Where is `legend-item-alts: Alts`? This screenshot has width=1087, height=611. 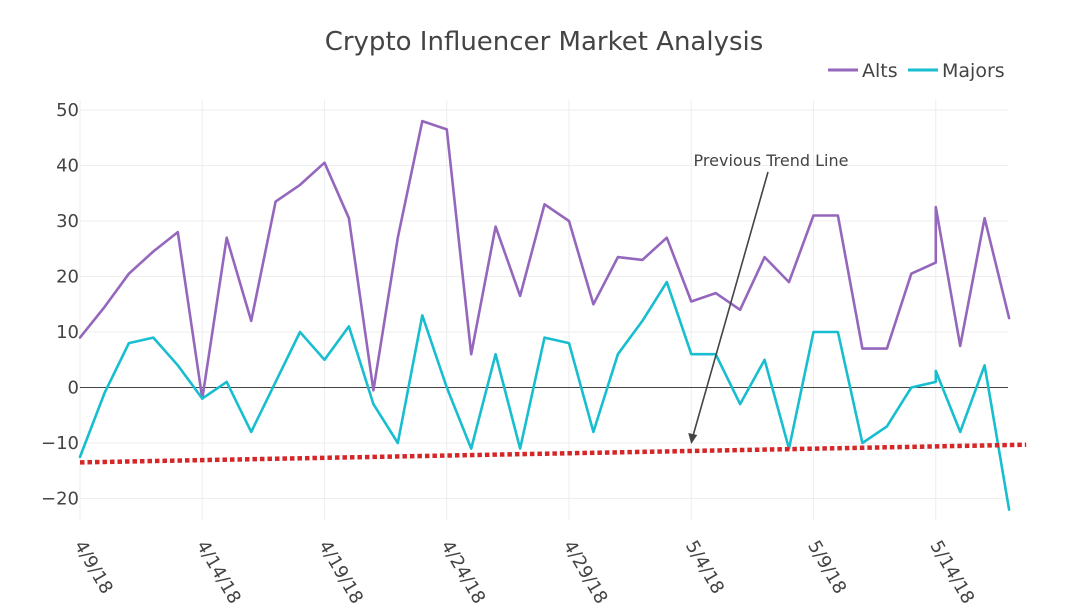 legend-item-alts: Alts is located at coordinates (863, 71).